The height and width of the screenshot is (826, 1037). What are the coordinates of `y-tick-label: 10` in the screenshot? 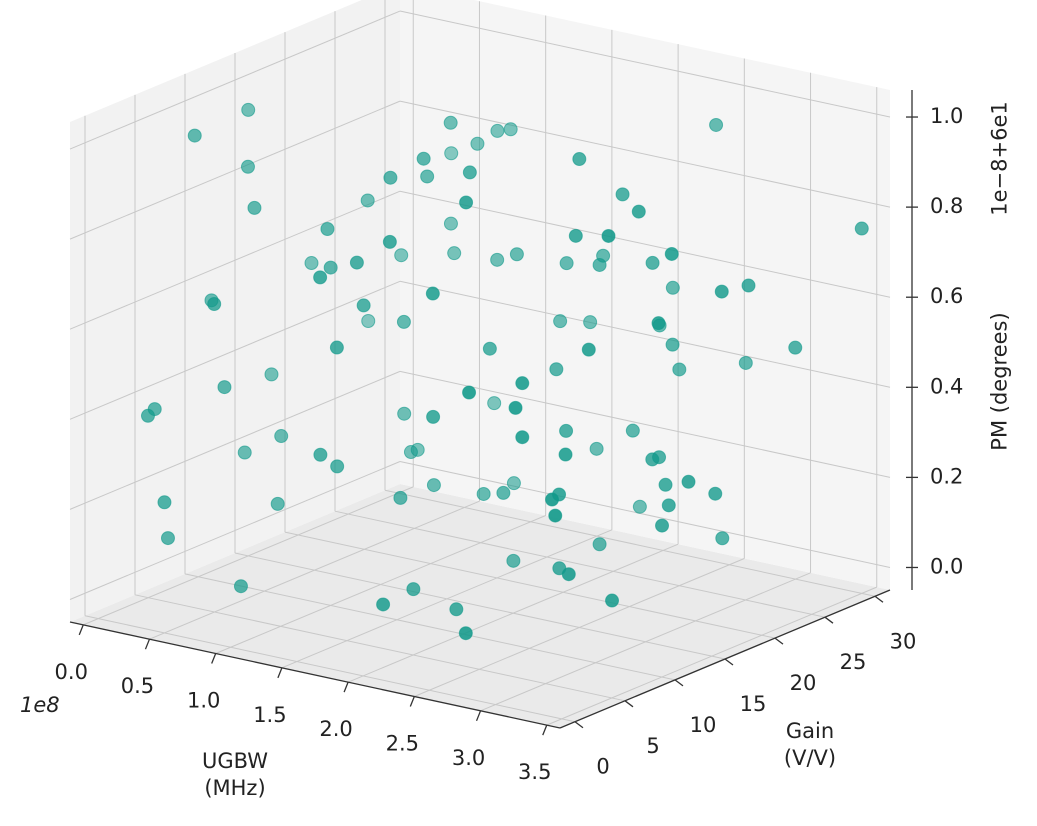 It's located at (703, 725).